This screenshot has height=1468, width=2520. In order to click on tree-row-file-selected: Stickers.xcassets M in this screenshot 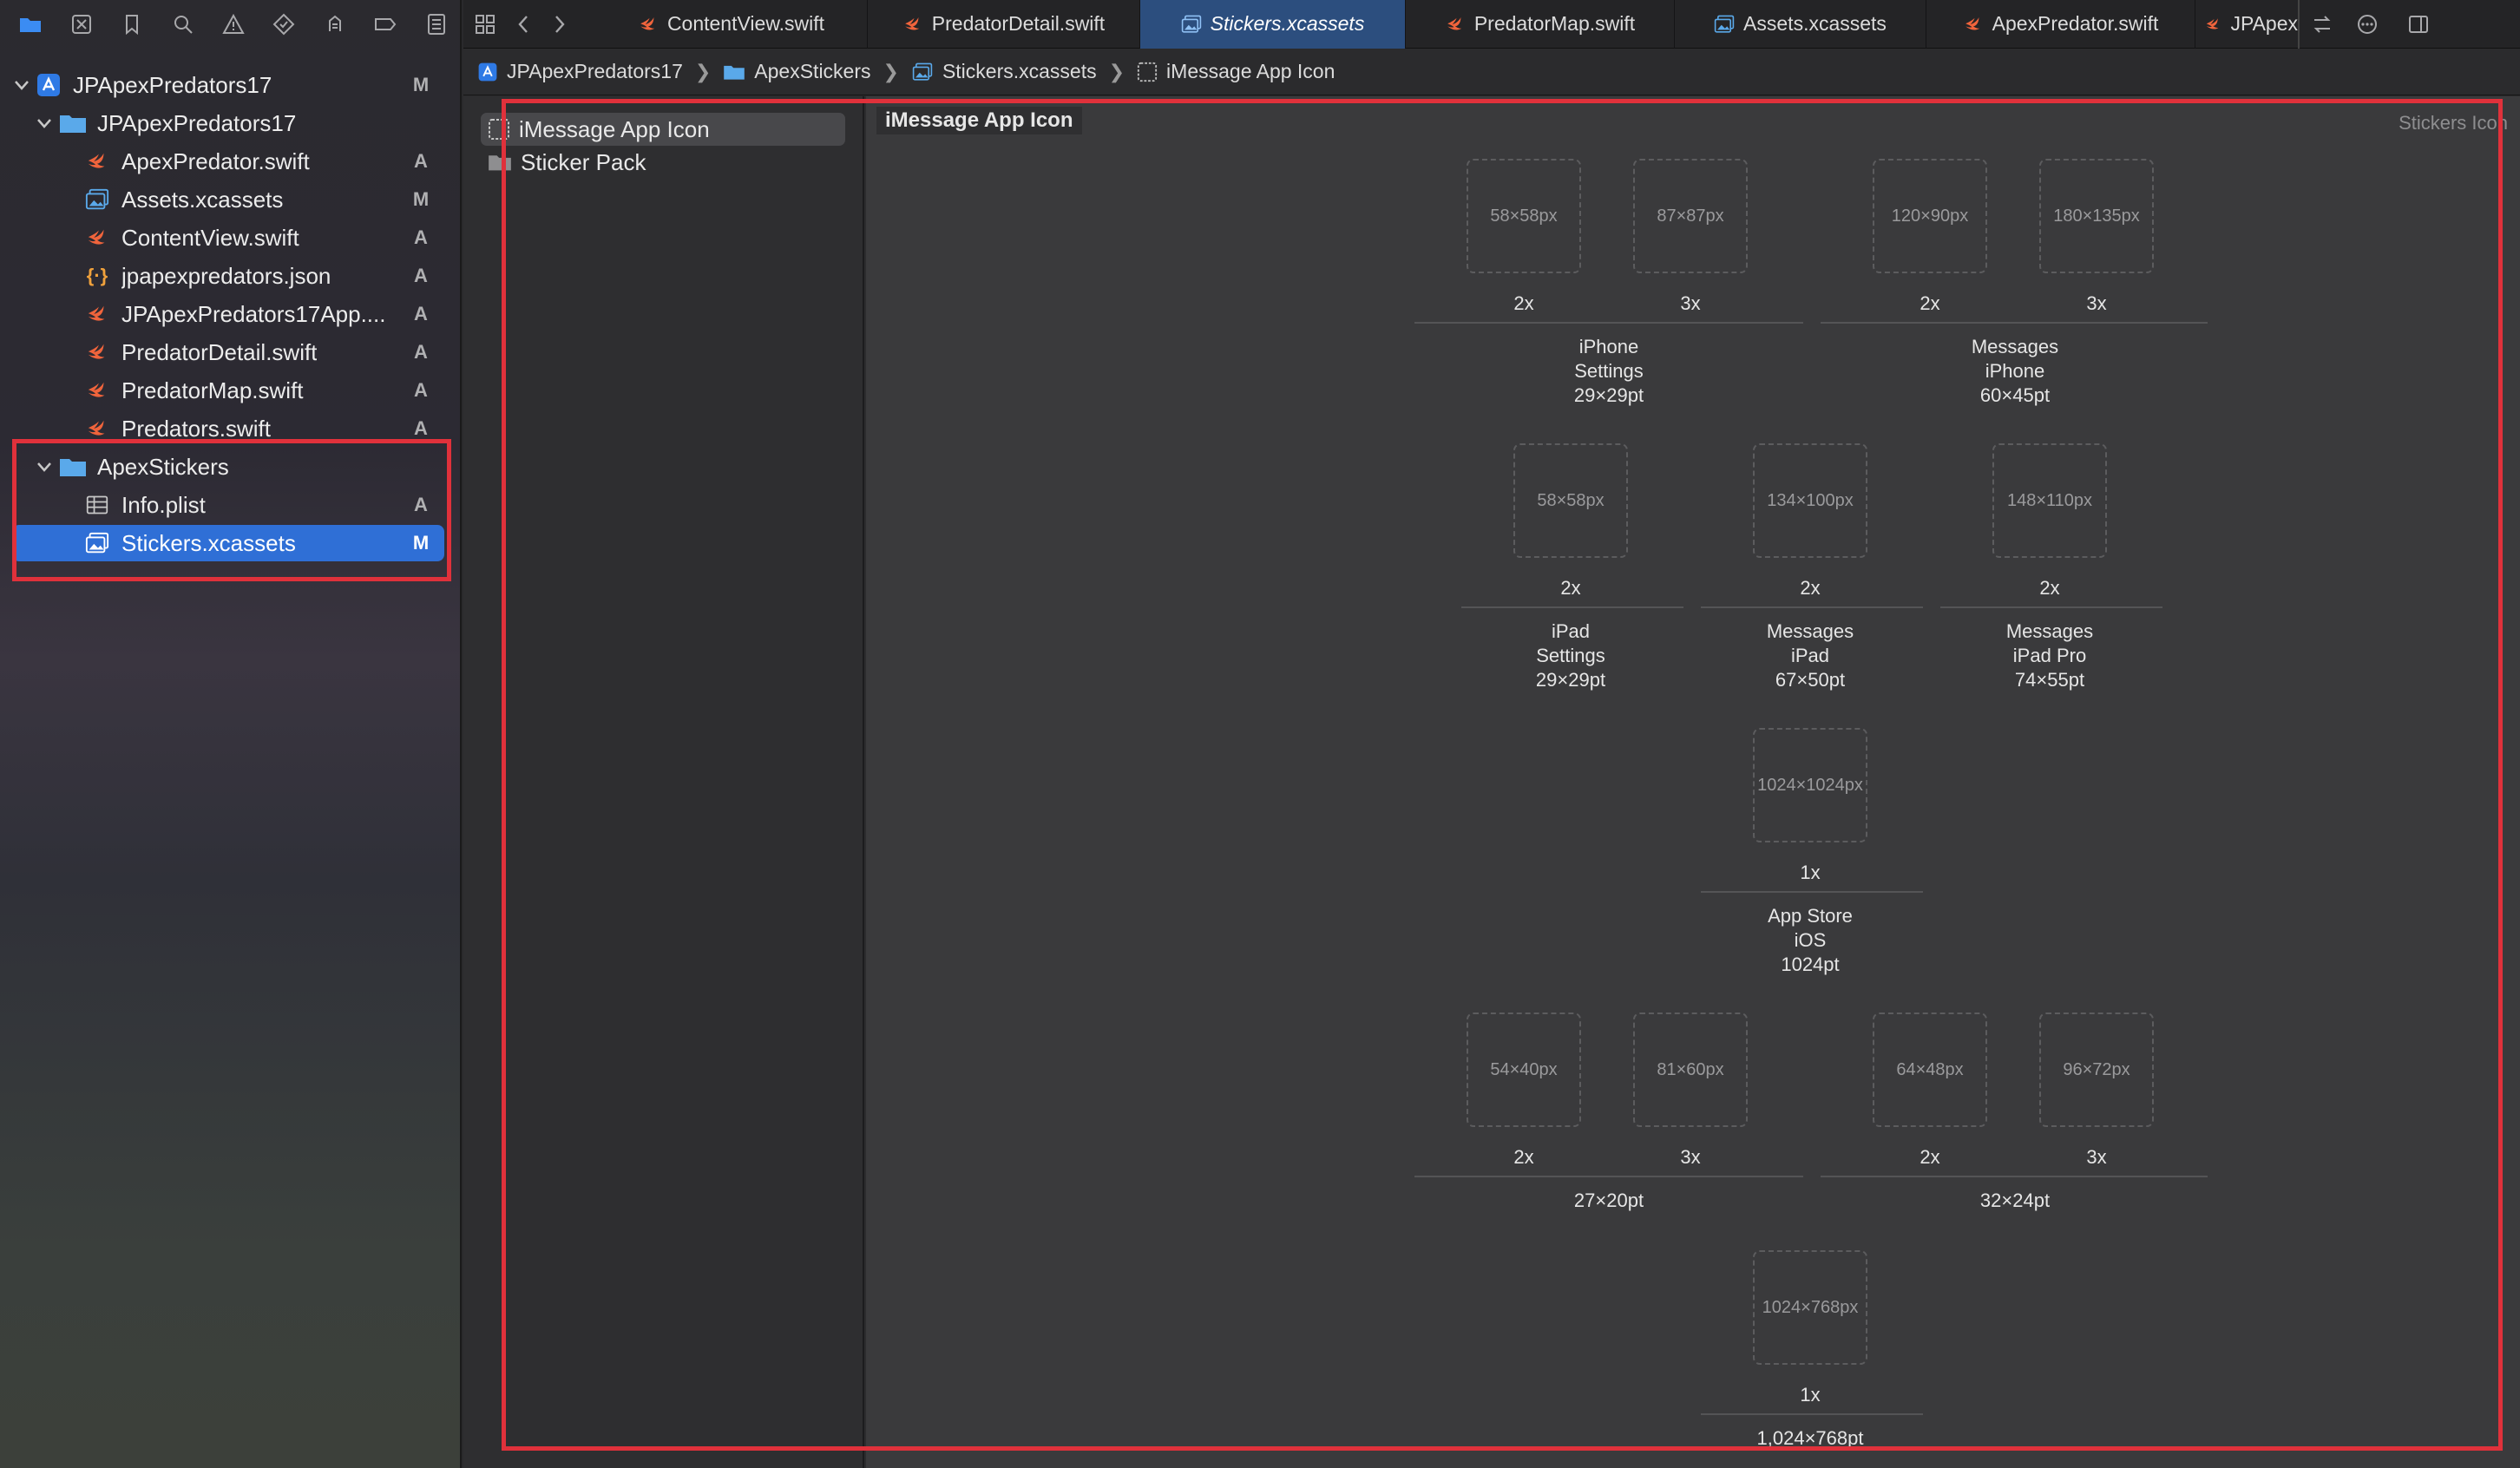, I will do `click(231, 543)`.